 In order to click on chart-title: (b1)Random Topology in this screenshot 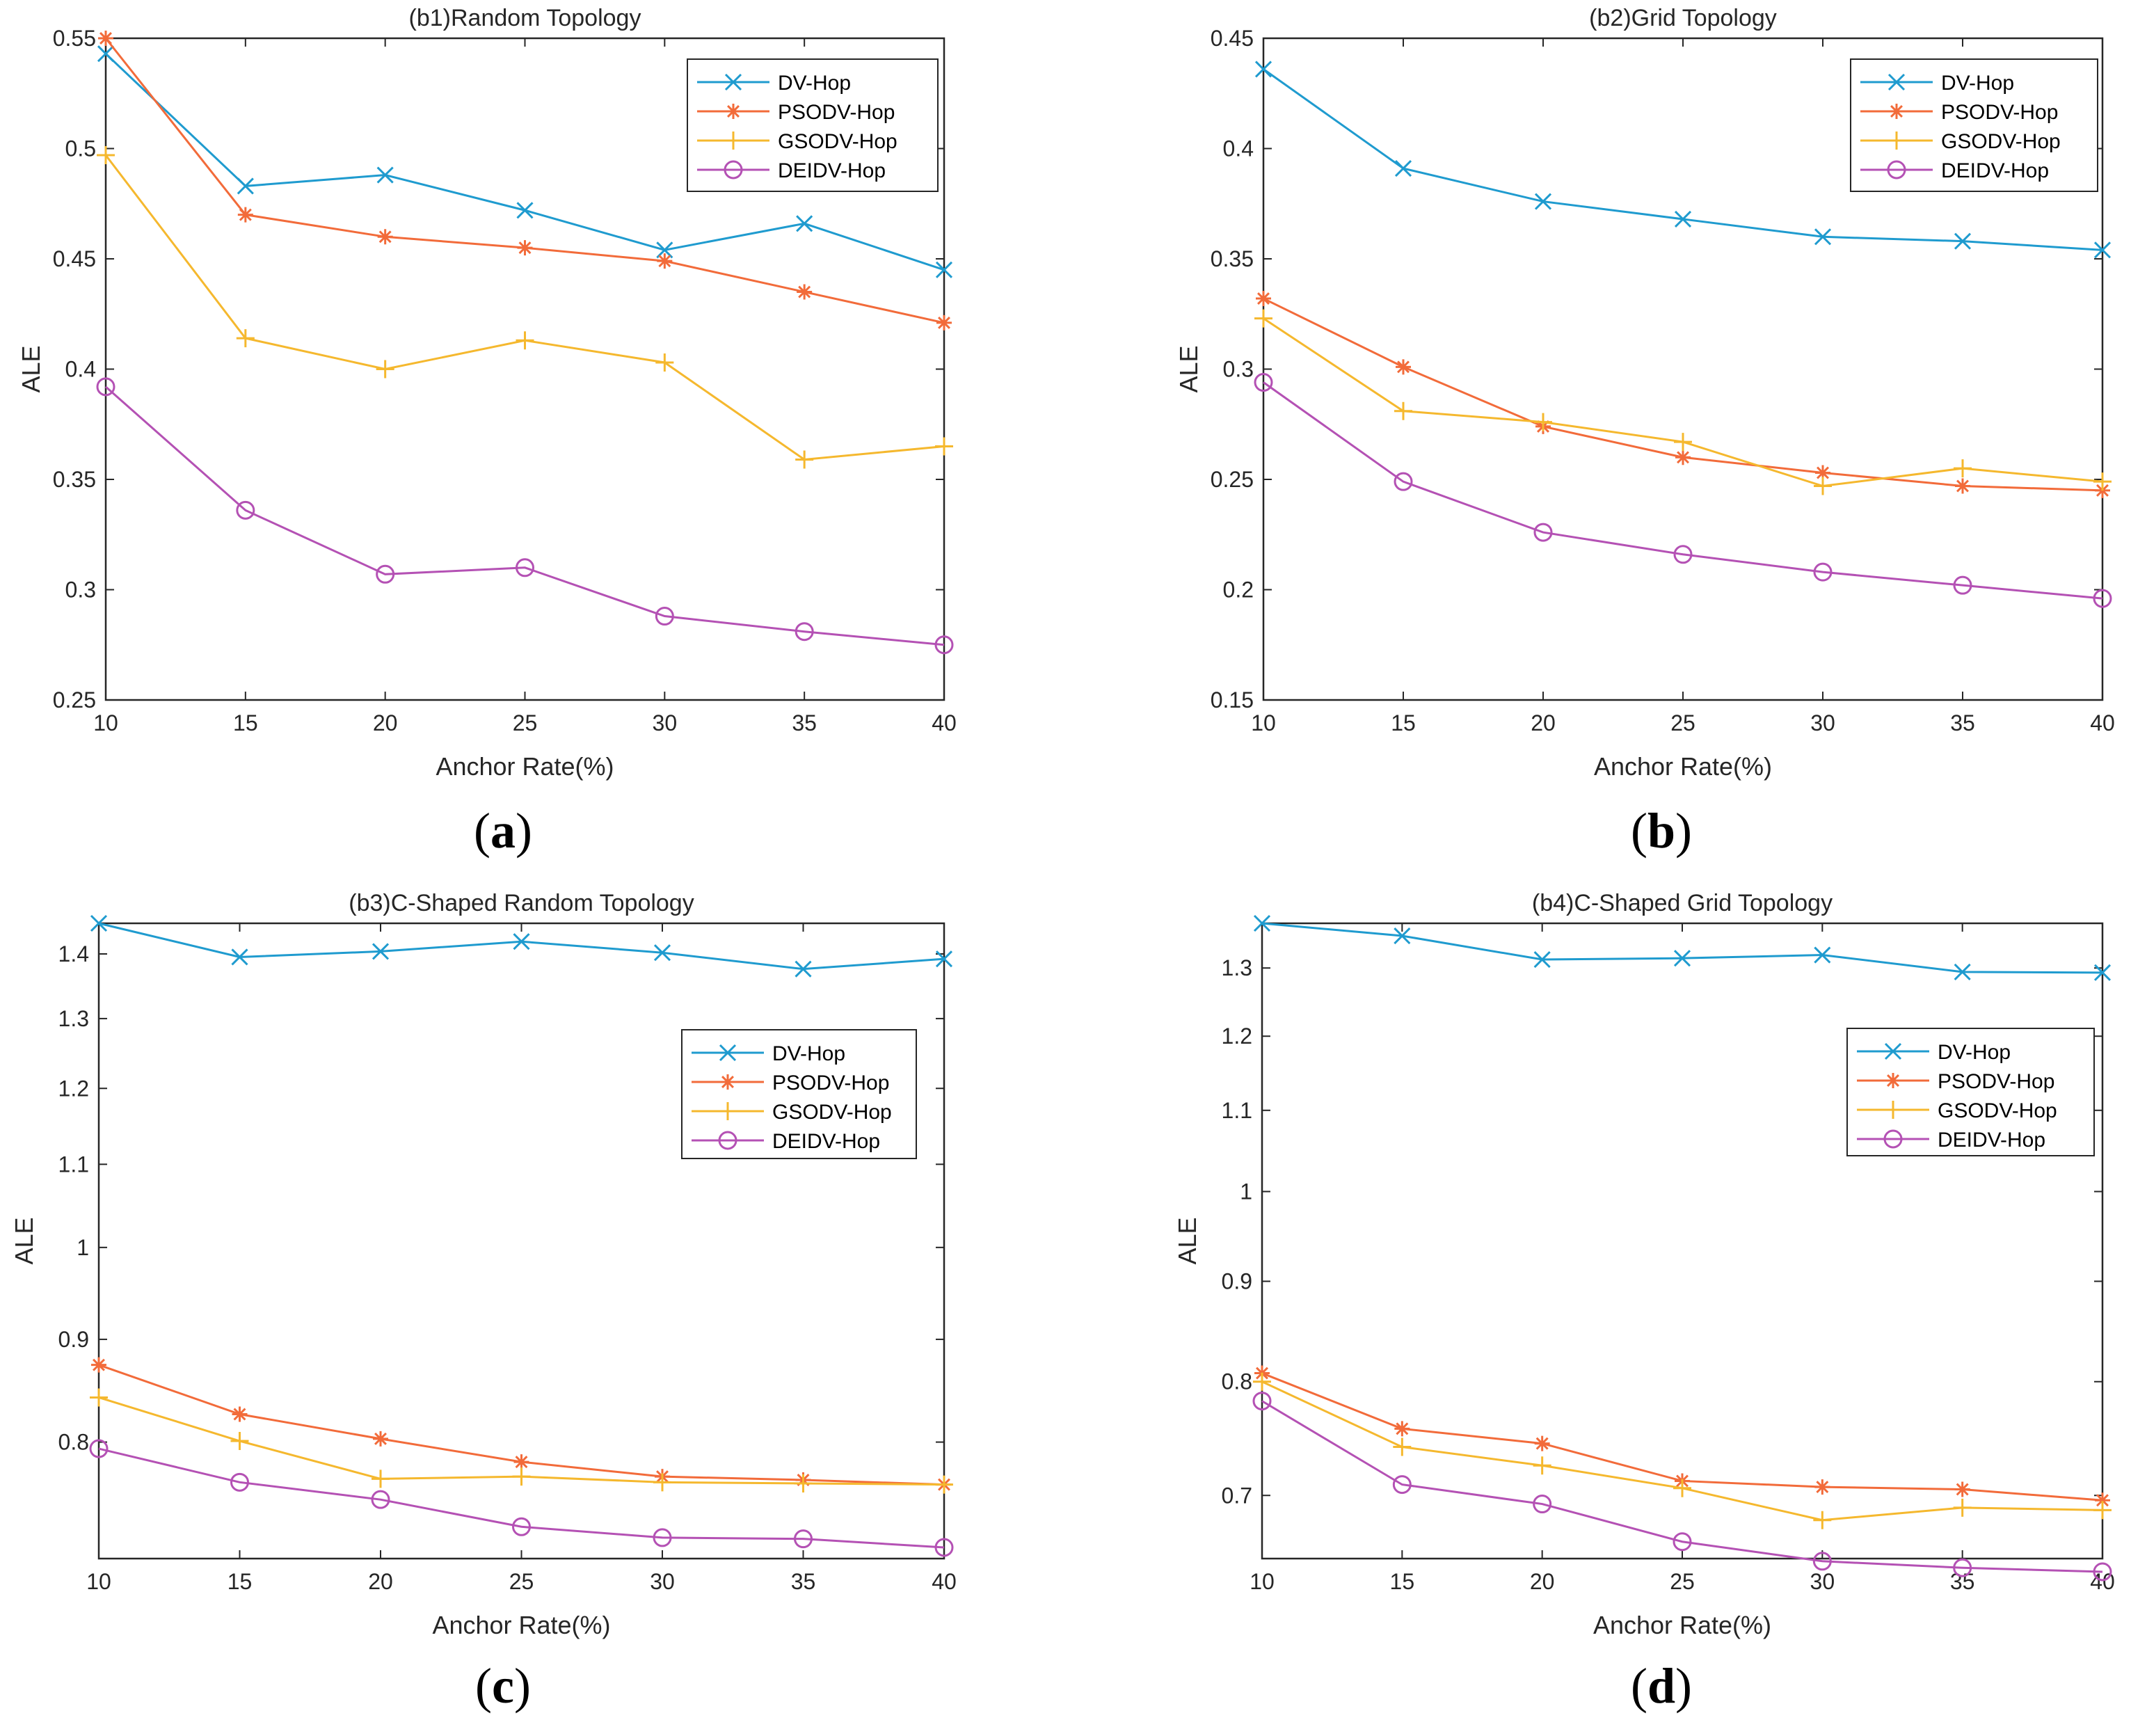, I will do `click(525, 18)`.